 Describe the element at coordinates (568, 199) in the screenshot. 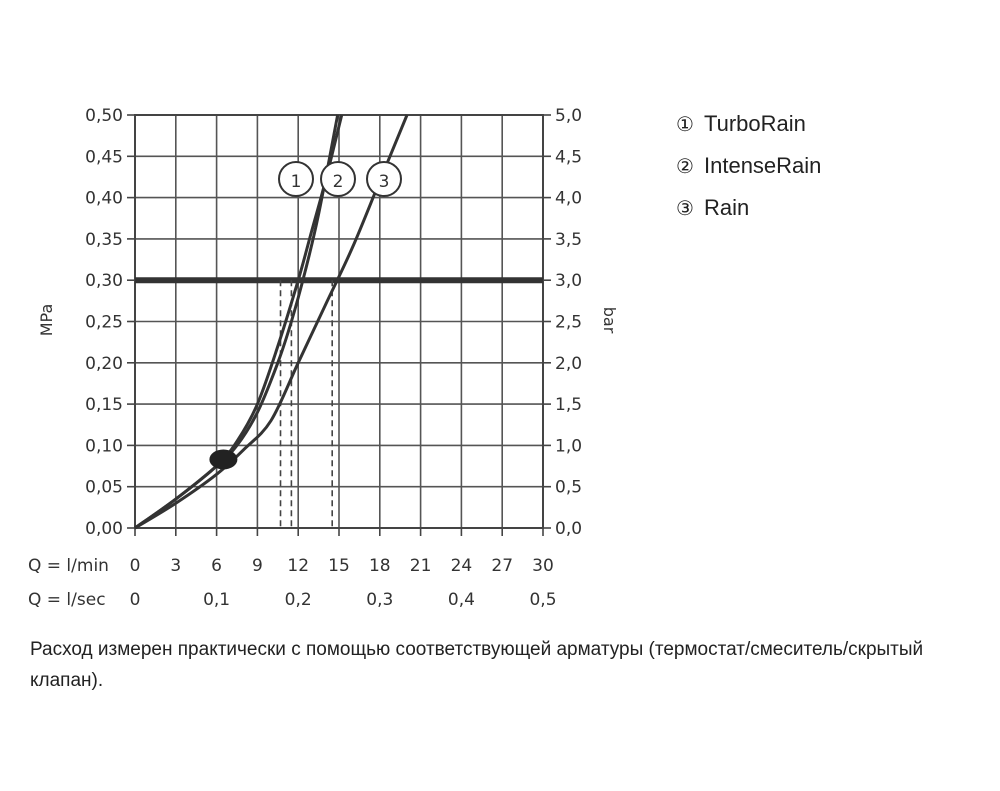

I see `right-tick-label: 4,0` at that location.